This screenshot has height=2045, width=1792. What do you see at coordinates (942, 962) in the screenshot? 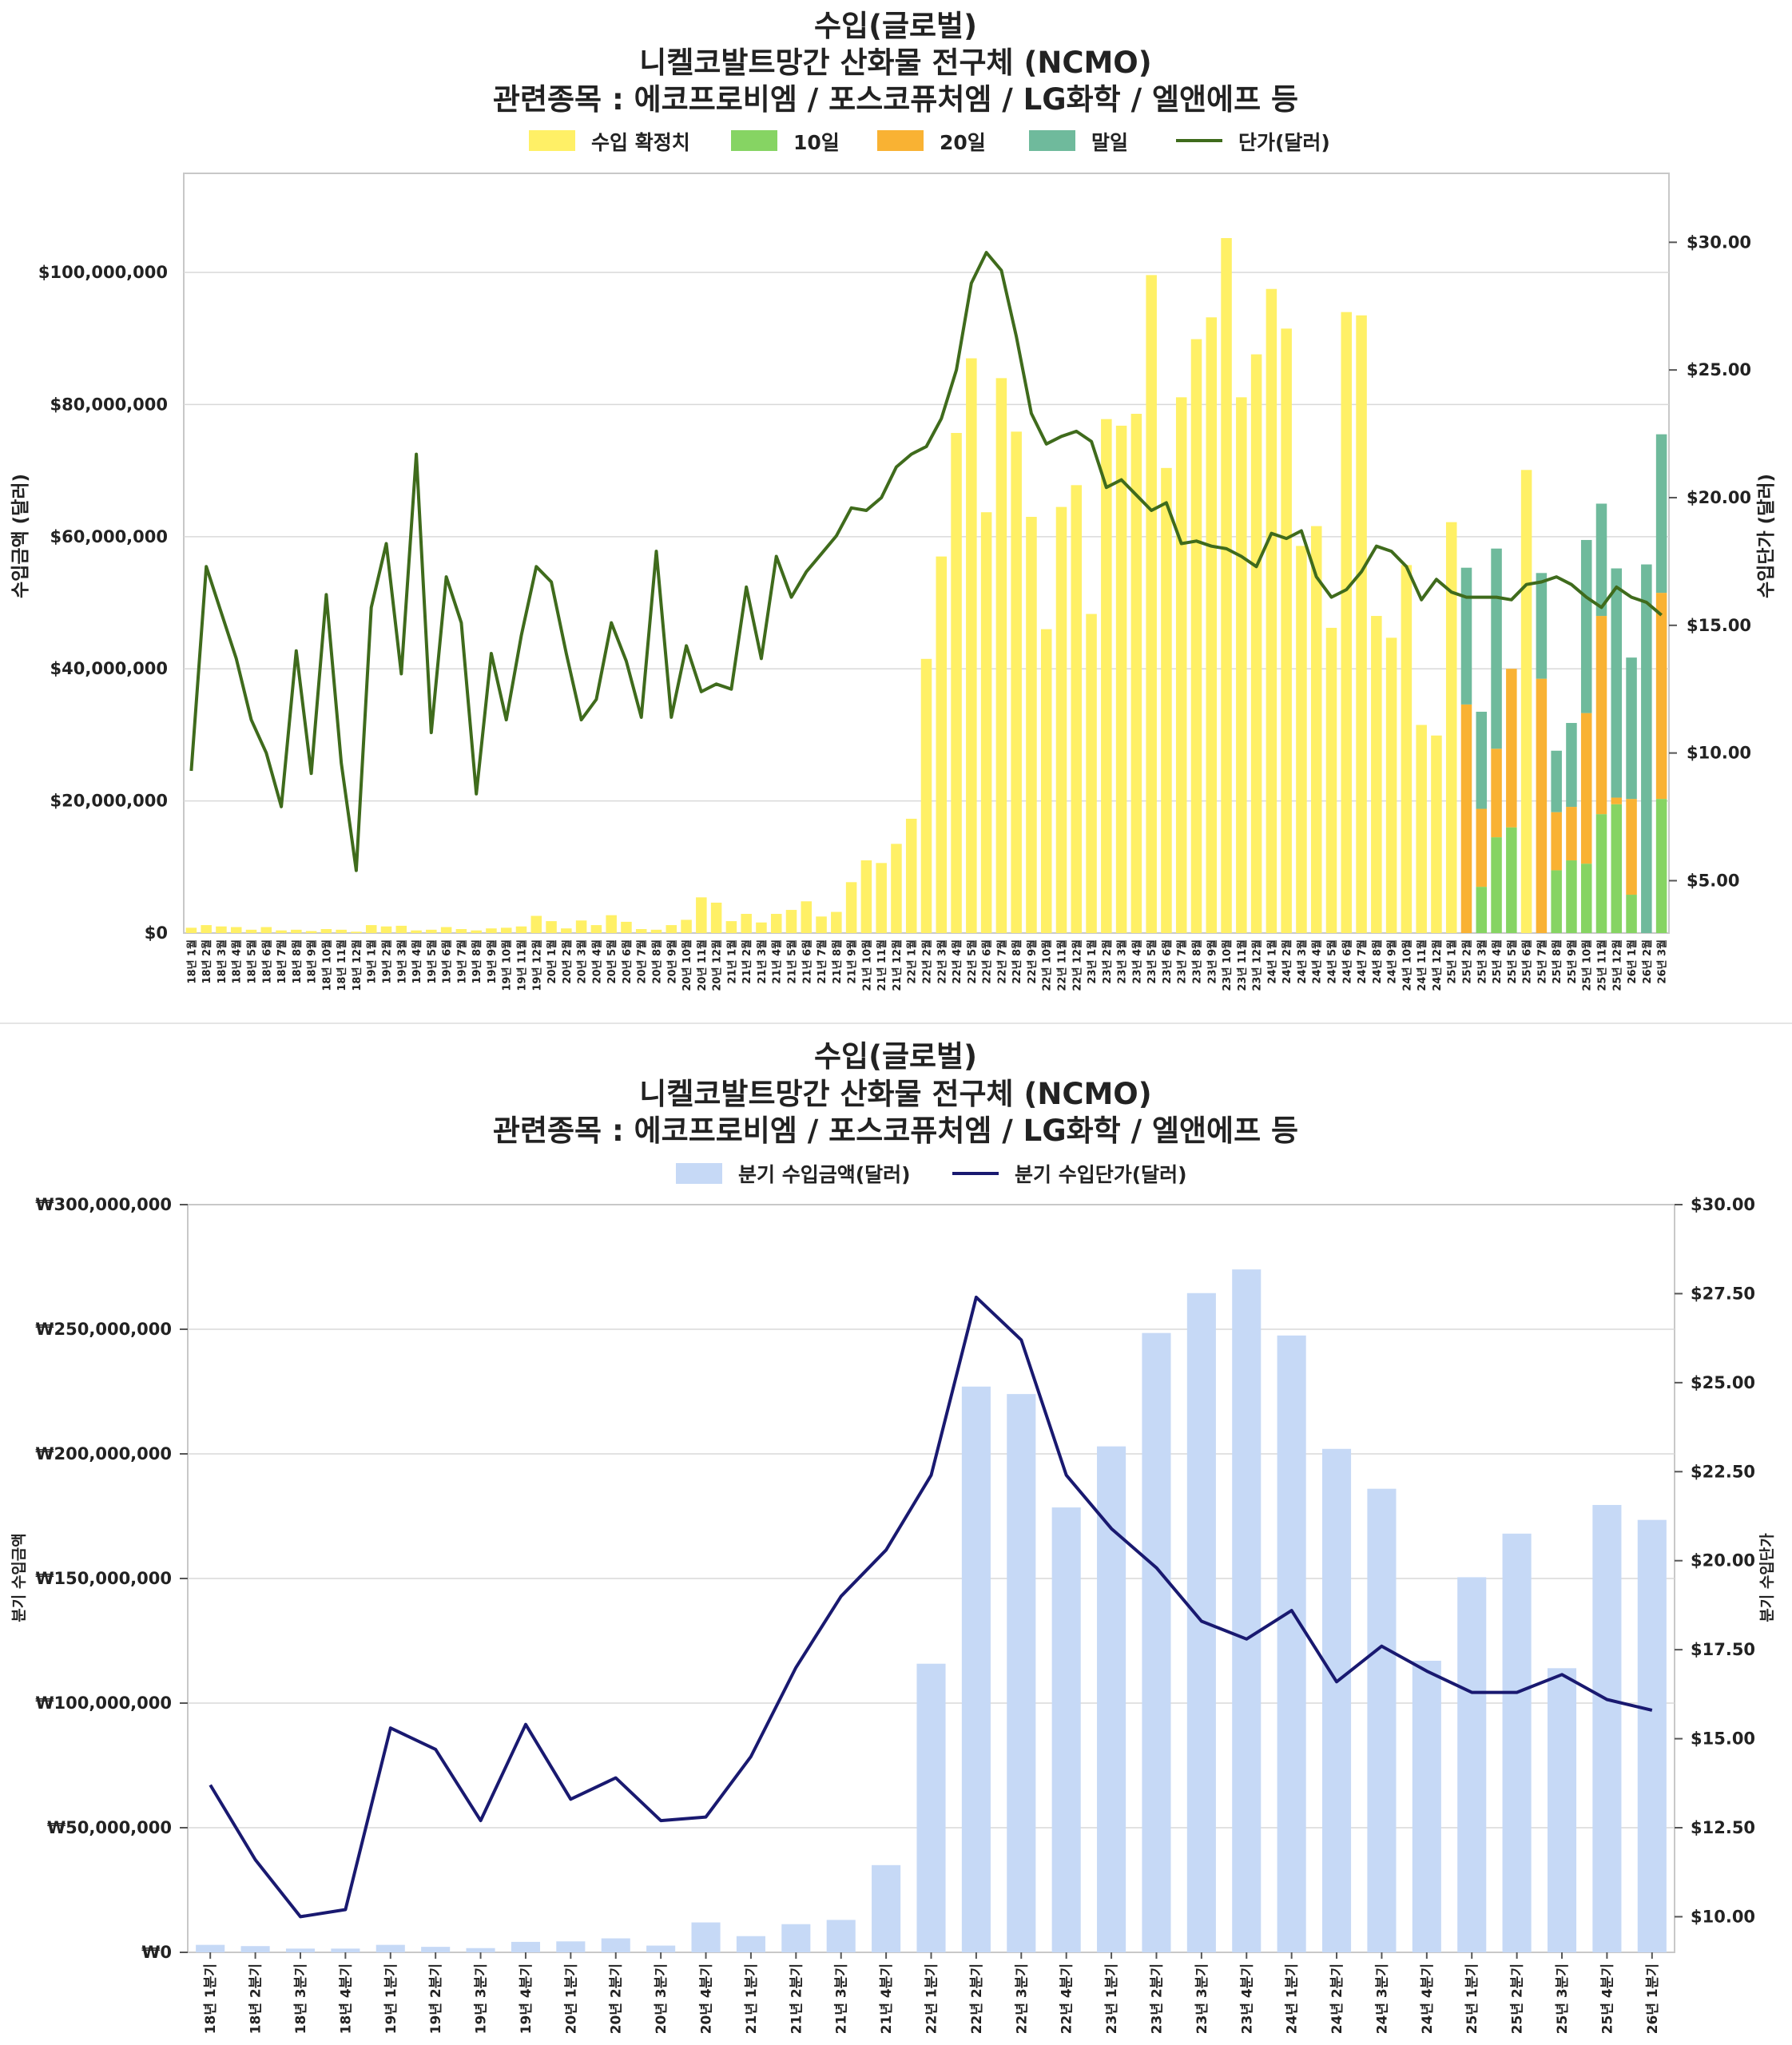
I see `chart1-x-tick-label: 22년 3월` at bounding box center [942, 962].